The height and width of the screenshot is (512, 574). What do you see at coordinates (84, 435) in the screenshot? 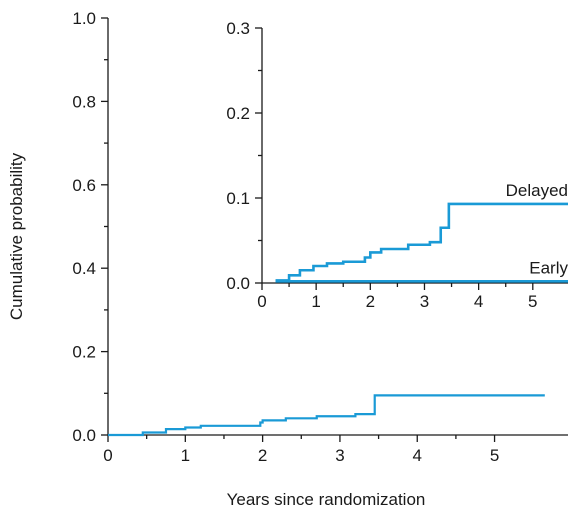
I see `main-y-tick-label: 0.0` at bounding box center [84, 435].